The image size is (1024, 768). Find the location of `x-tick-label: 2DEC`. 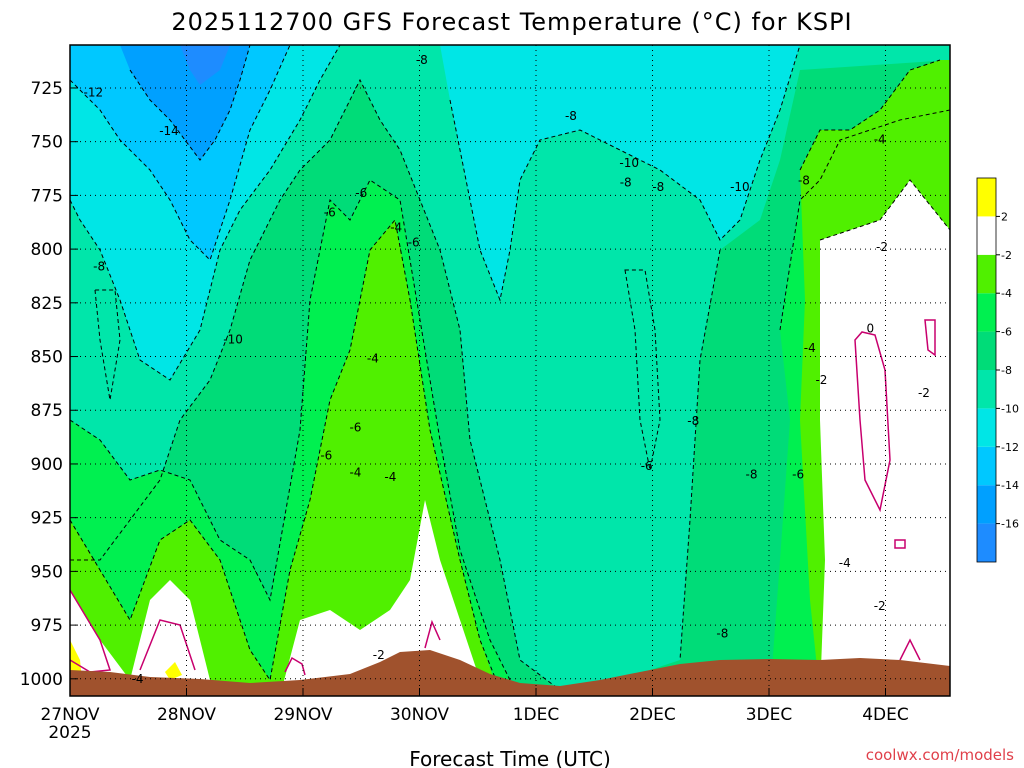

x-tick-label: 2DEC is located at coordinates (652, 715).